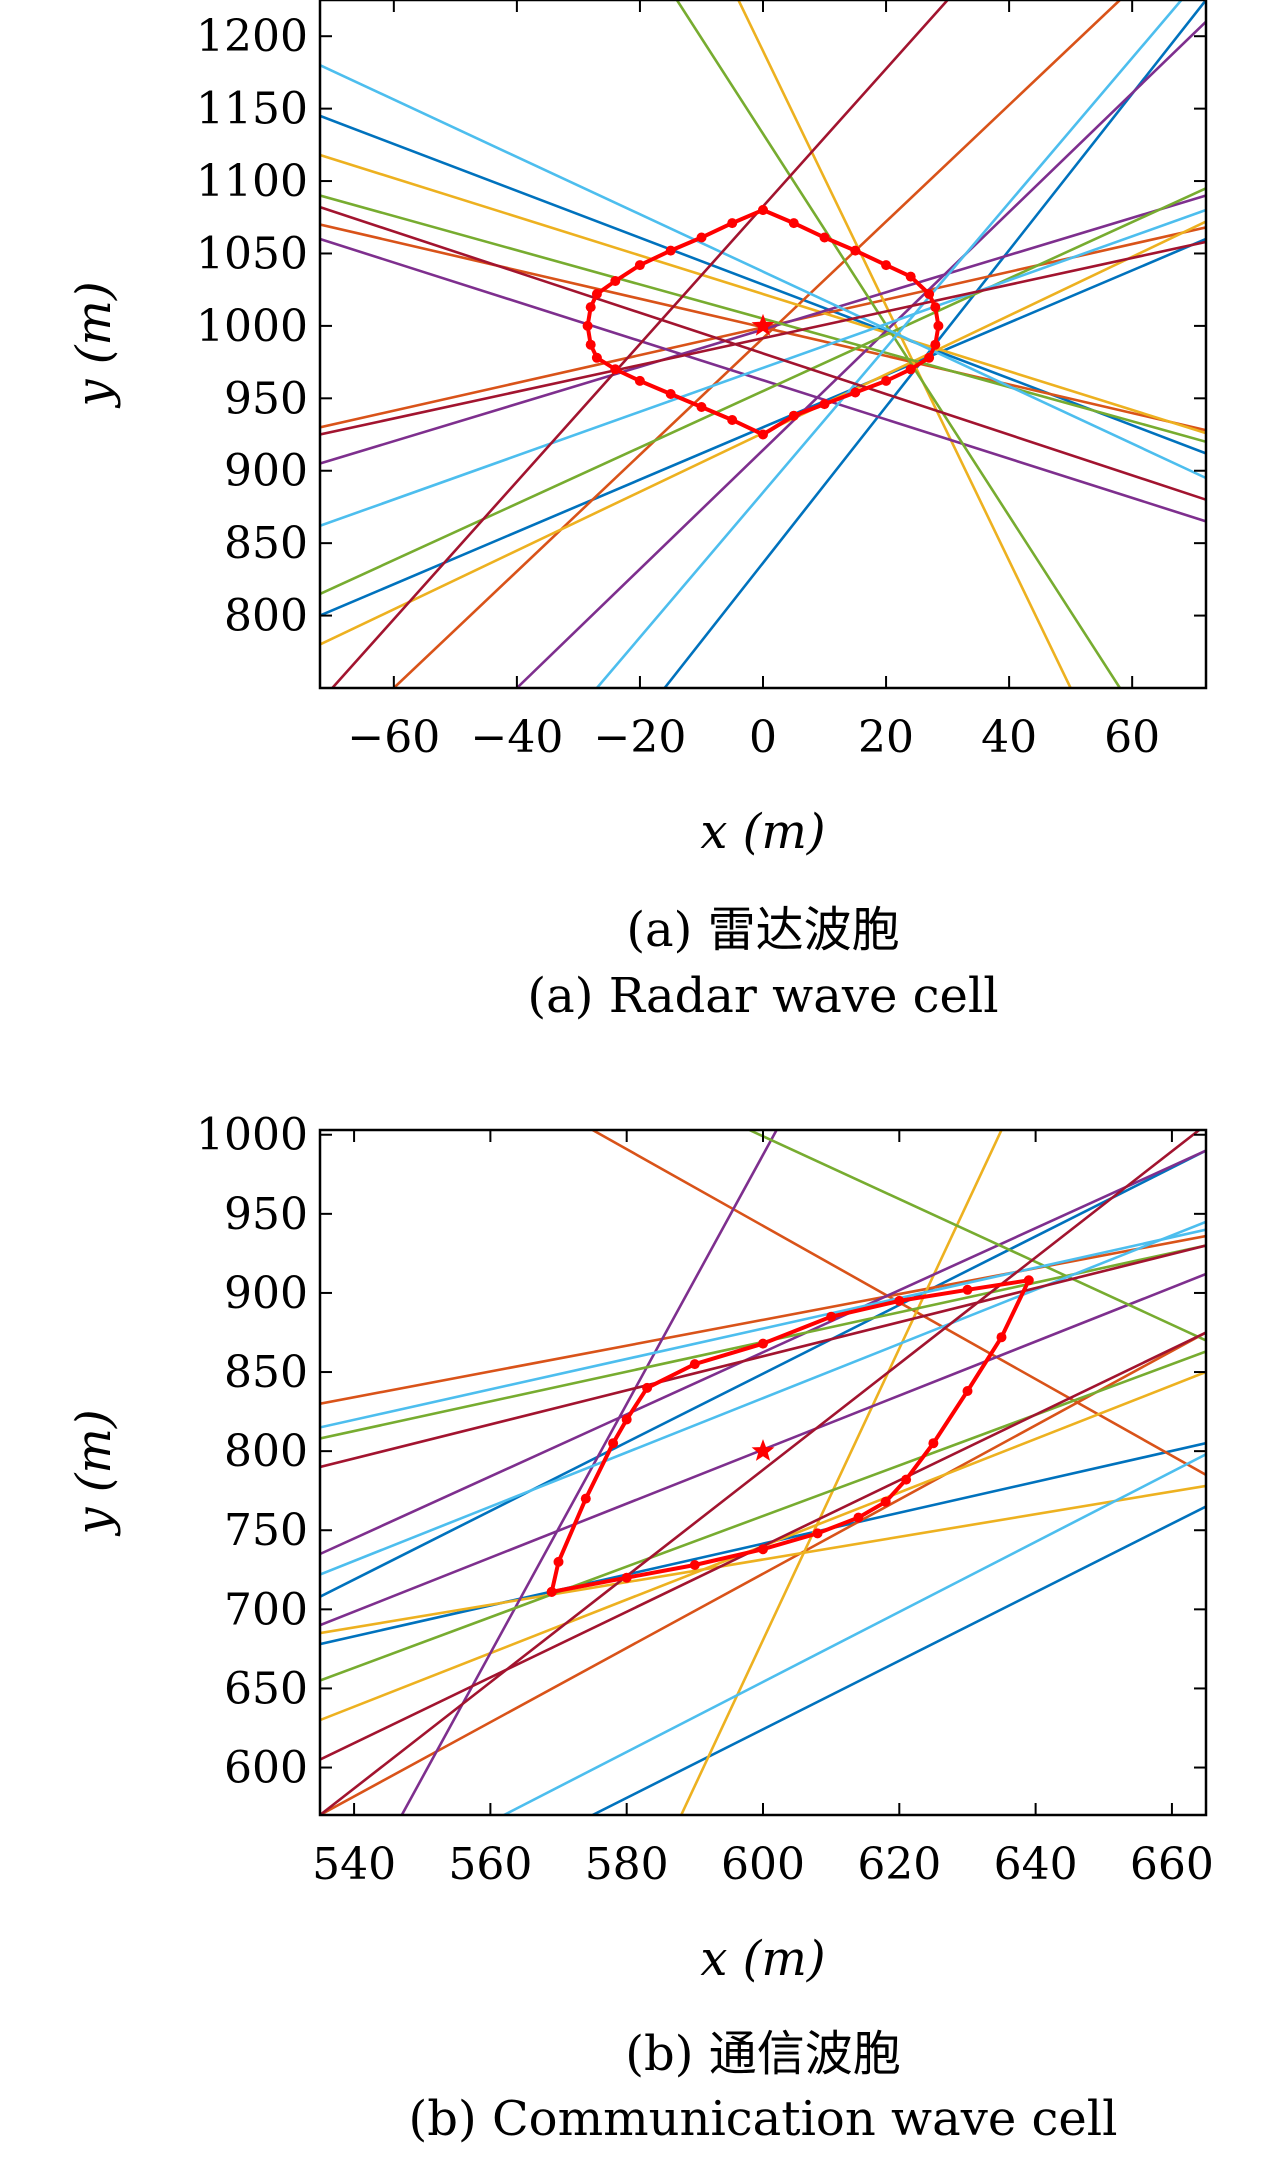 This screenshot has height=2161, width=1280. Describe the element at coordinates (790, 1436) in the screenshot. I see `cell-boundary-communication` at that location.